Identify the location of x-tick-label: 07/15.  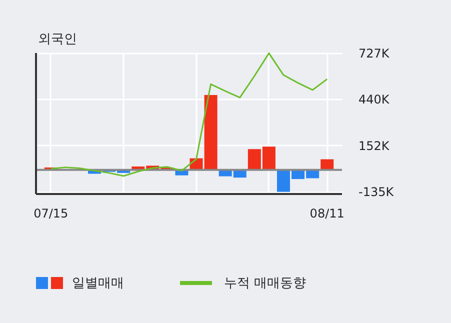
(51, 213).